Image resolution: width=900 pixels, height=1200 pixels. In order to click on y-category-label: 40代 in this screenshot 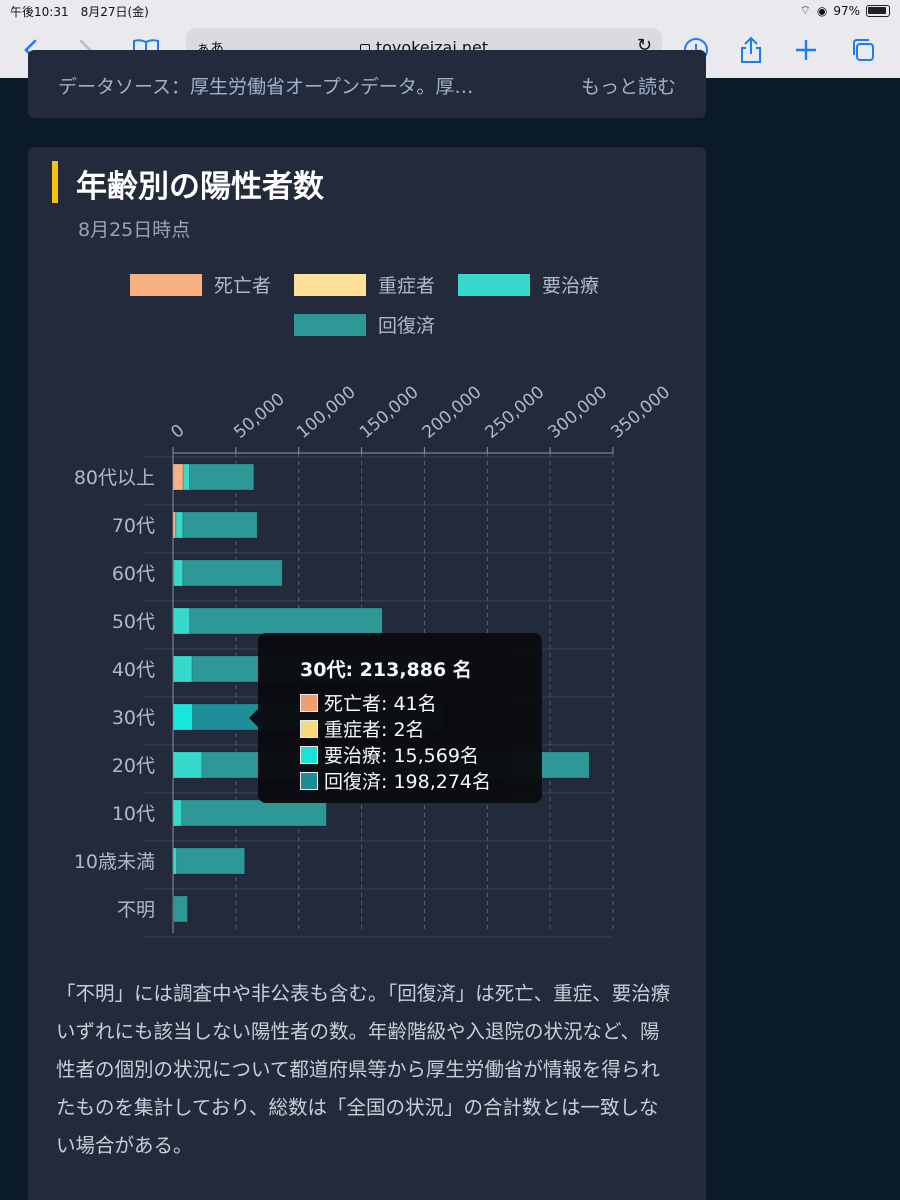, I will do `click(133, 670)`.